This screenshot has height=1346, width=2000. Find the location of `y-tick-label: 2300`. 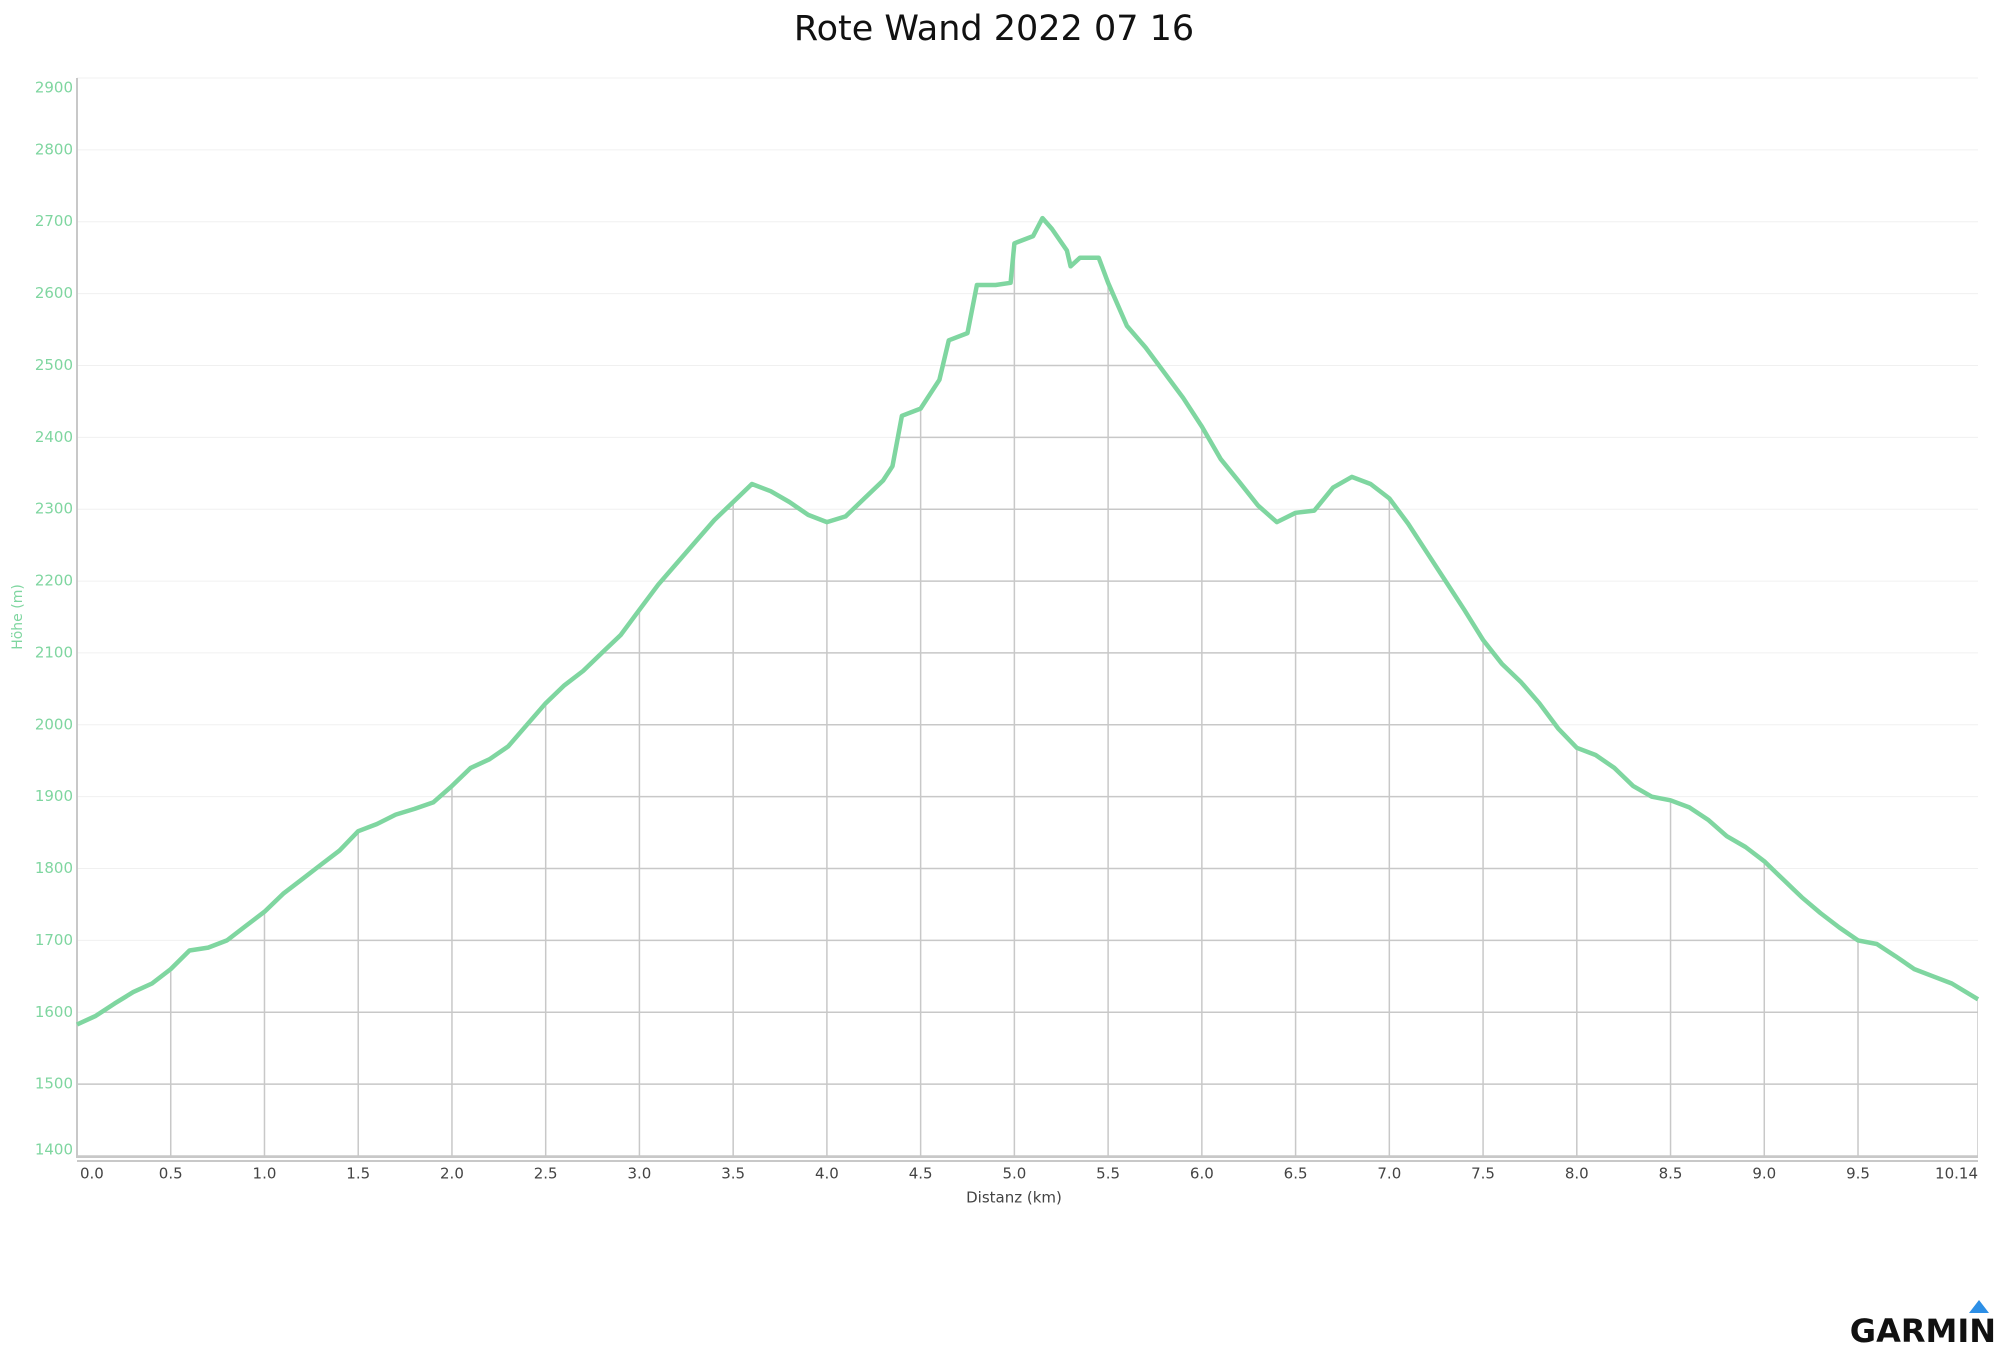

y-tick-label: 2300 is located at coordinates (54, 509).